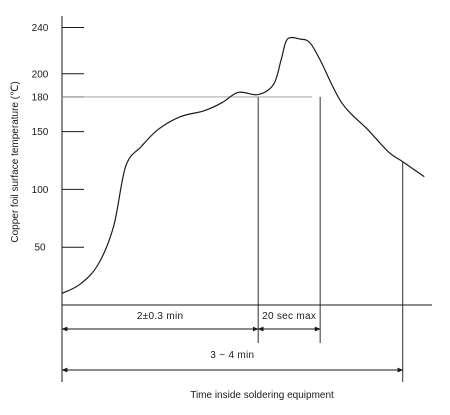 The width and height of the screenshot is (450, 415). I want to click on y-tick-labels: 240 200 180 150 100 50, so click(40, 138).